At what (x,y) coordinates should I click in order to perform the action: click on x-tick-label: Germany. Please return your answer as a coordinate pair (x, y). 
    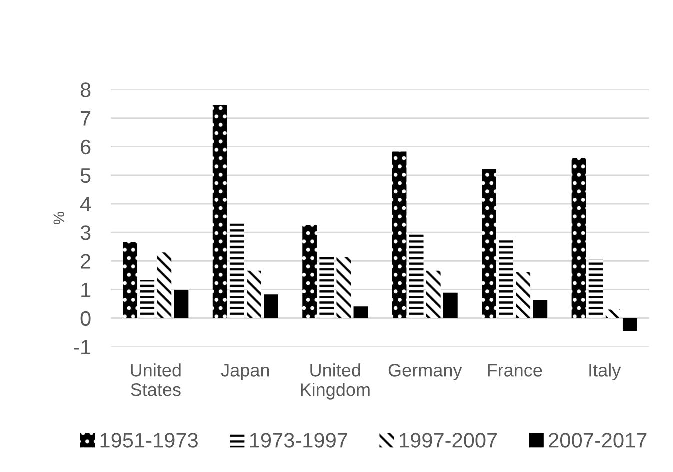
    Looking at the image, I should click on (425, 372).